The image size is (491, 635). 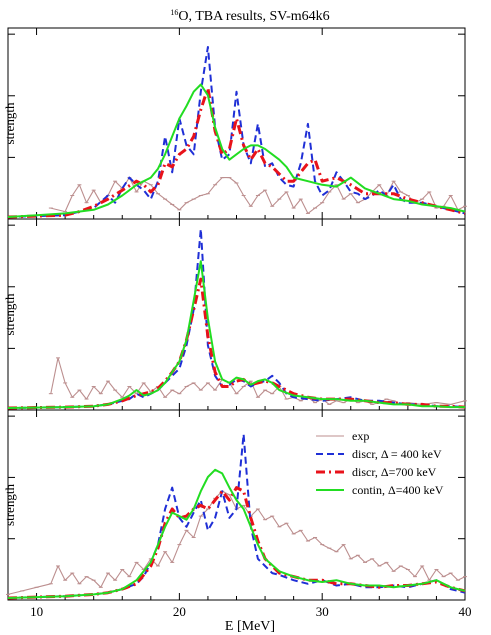 I want to click on panel-bottom-ylabel: strength, so click(x=9, y=505).